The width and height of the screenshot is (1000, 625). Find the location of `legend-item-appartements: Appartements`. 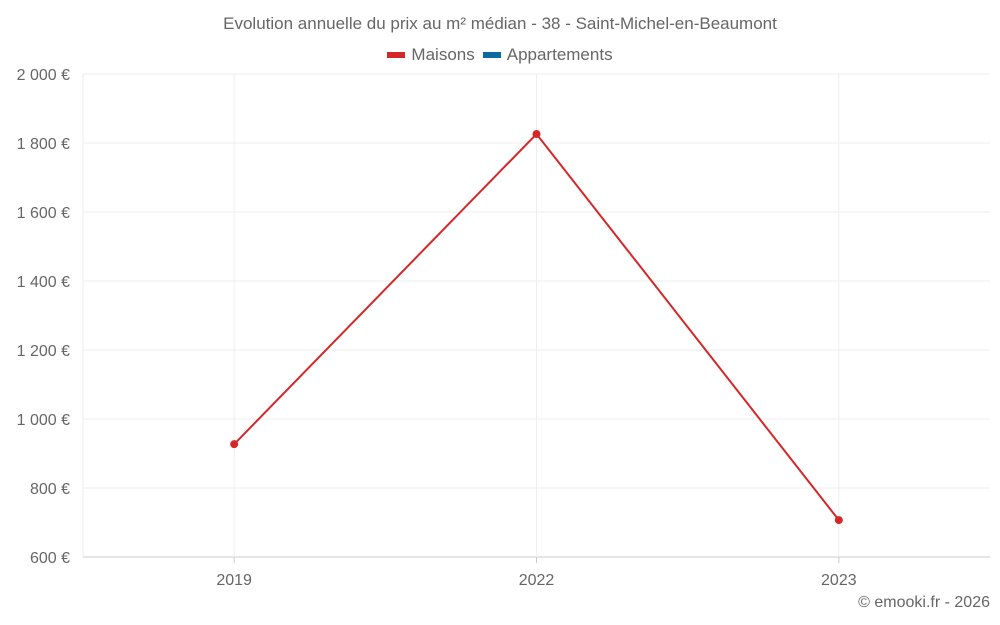

legend-item-appartements: Appartements is located at coordinates (547, 55).